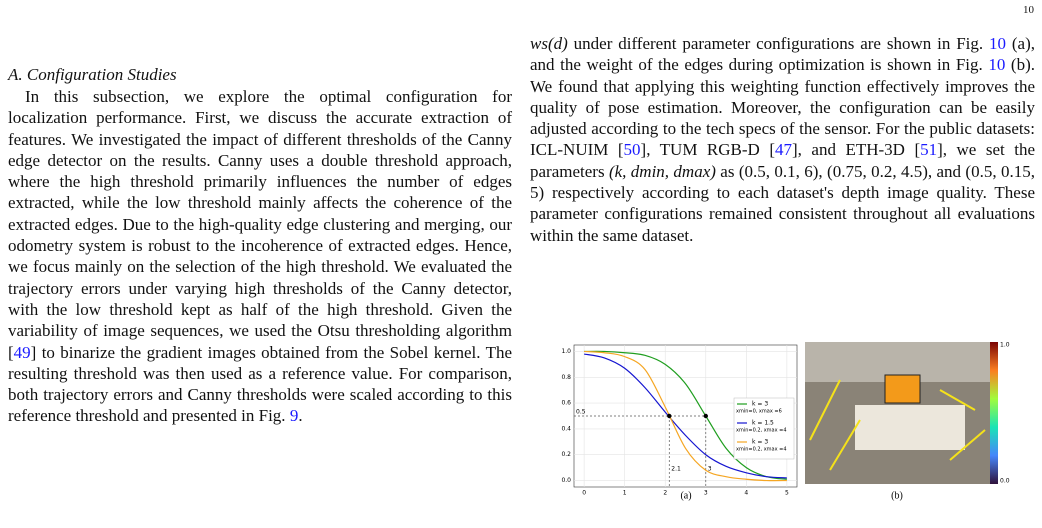  I want to click on y-tick-label: 0.2, so click(566, 454).